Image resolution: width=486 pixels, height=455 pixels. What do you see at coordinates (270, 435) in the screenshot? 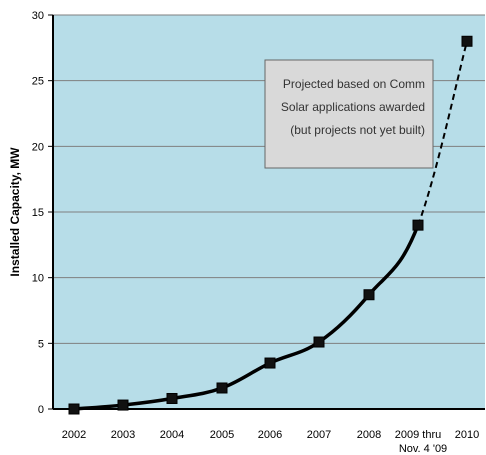
I see `x-tick-label: 2006` at bounding box center [270, 435].